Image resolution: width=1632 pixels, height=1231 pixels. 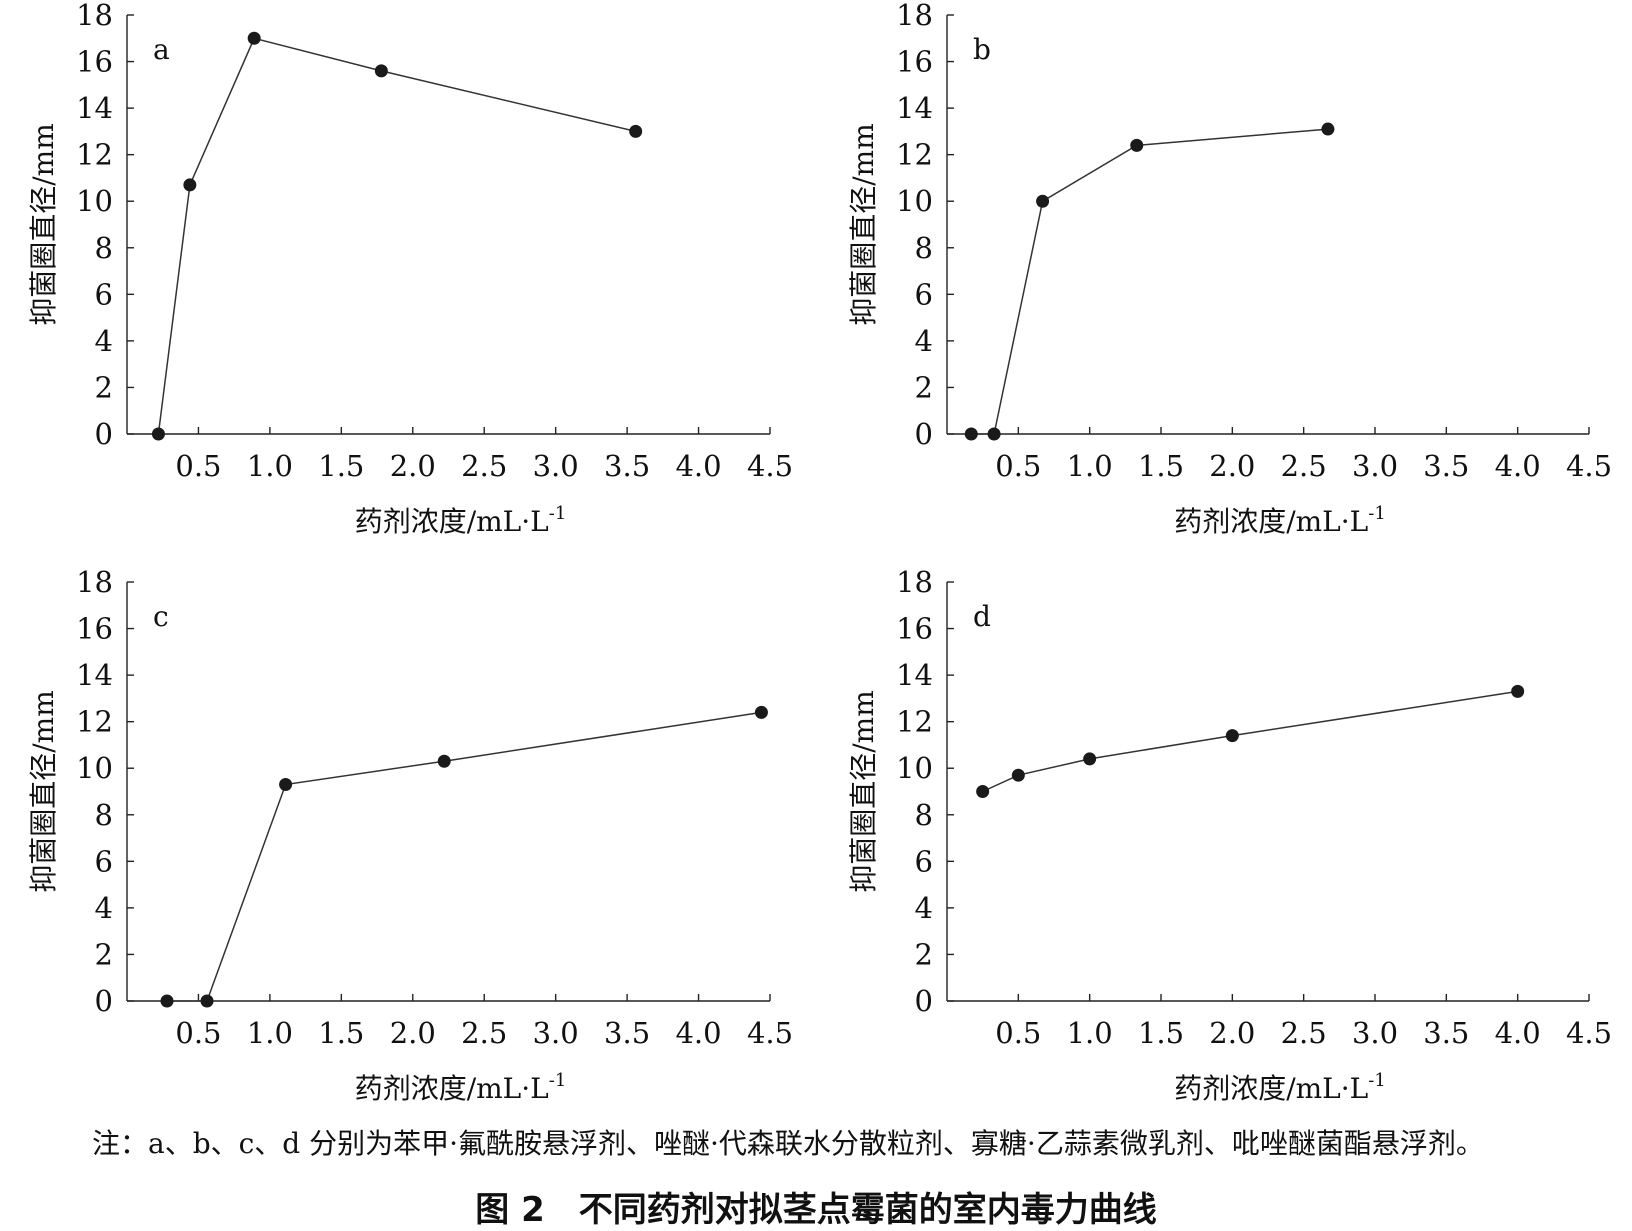 I want to click on panel-label: b, so click(x=982, y=49).